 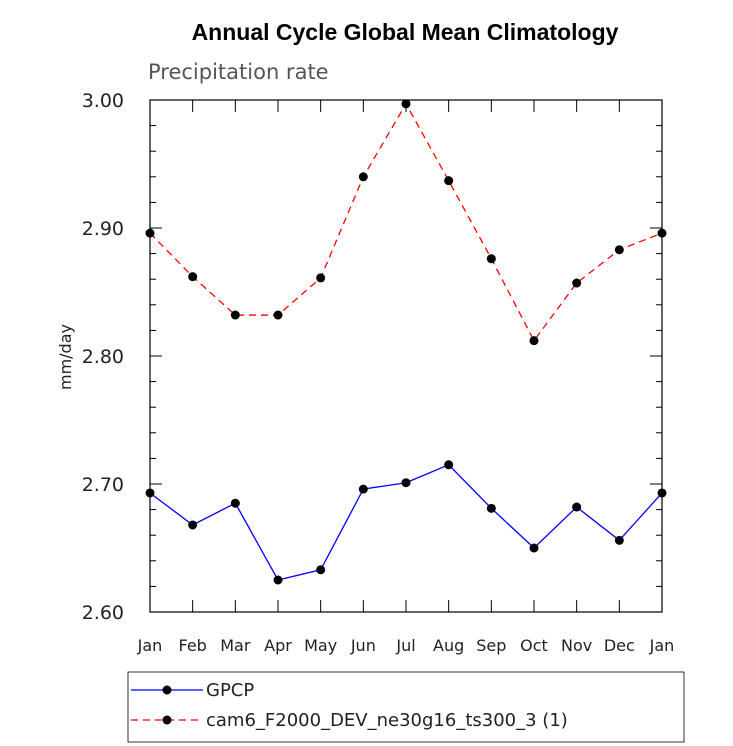 What do you see at coordinates (103, 613) in the screenshot?
I see `y-tick-label: 2.60` at bounding box center [103, 613].